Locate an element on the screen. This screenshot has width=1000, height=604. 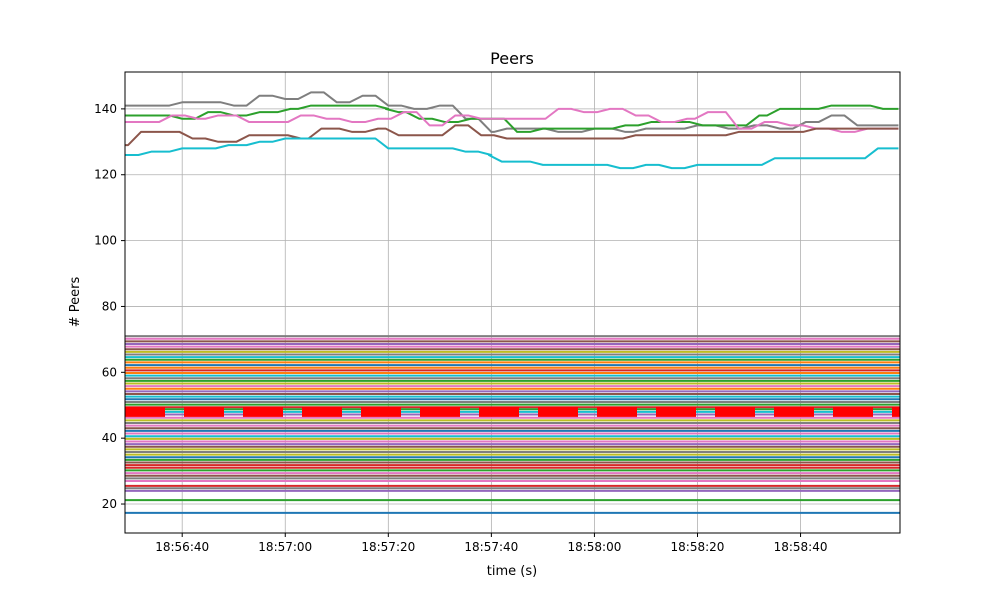
x-tick-label: 18:58:20 is located at coordinates (698, 547).